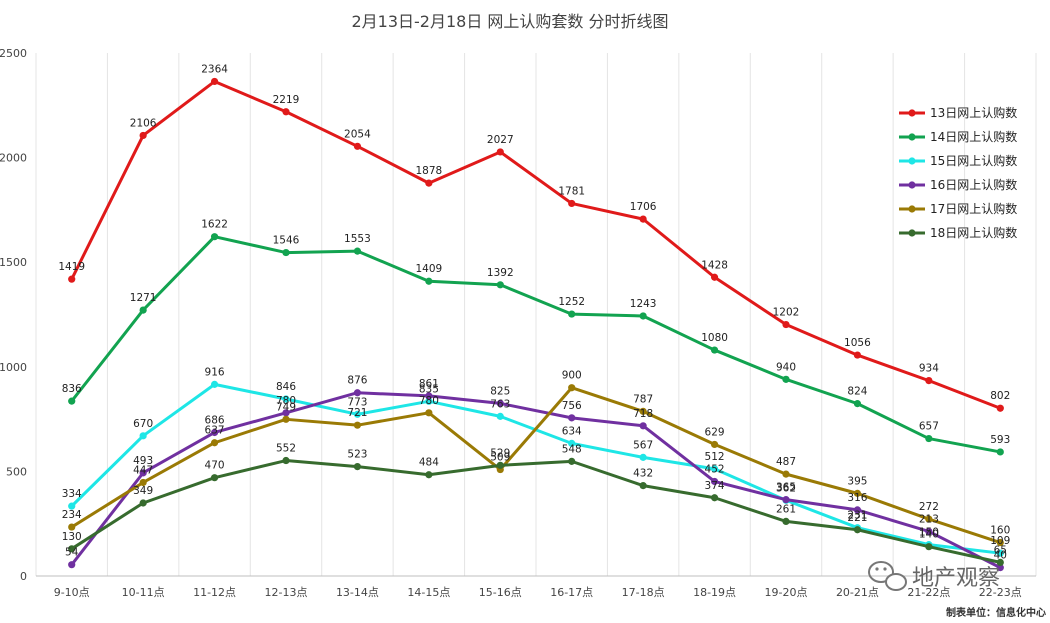  I want to click on data-label: 349, so click(143, 491).